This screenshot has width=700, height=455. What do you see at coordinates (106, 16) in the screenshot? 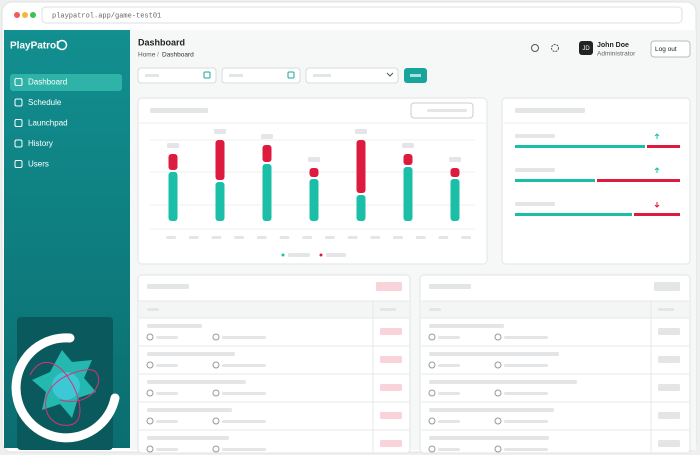
I see `url: playpatrol.app/game-test01` at bounding box center [106, 16].